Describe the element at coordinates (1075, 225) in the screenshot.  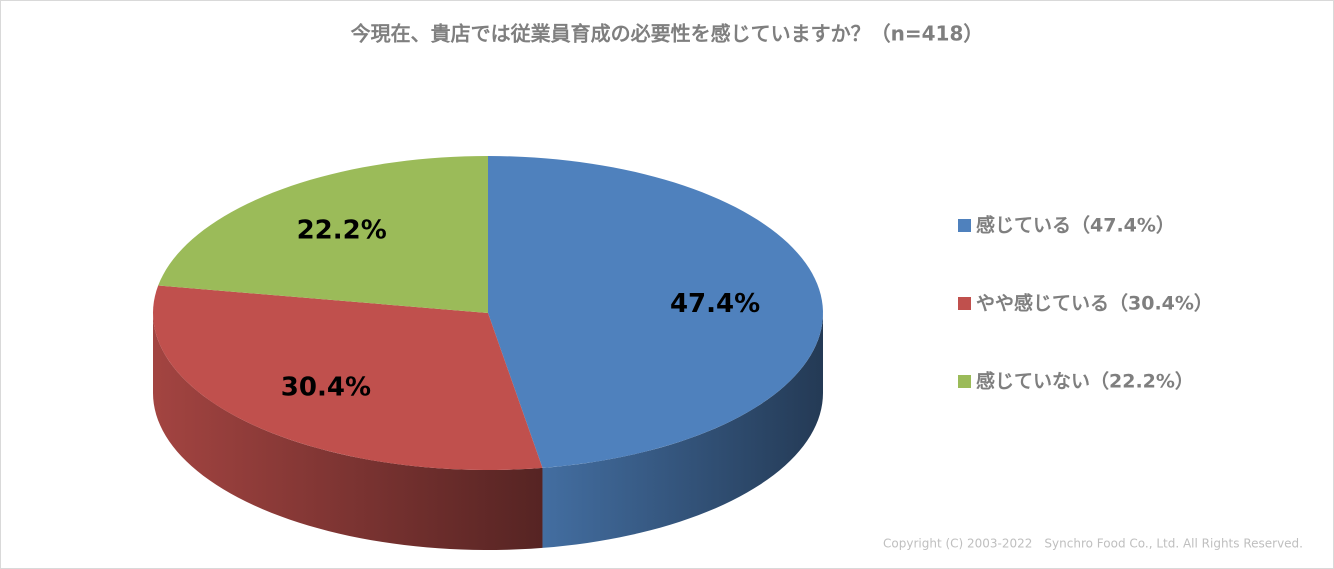
I see `legend-label: 感じている（47.4%）` at that location.